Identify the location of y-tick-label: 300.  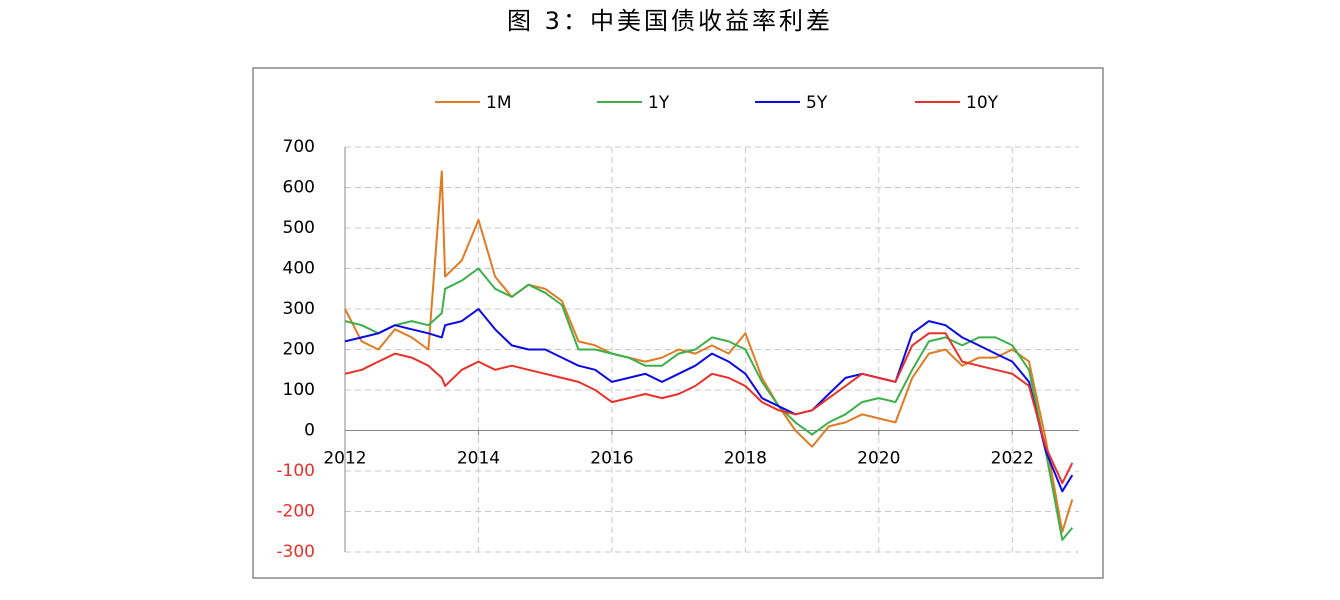
(299, 309).